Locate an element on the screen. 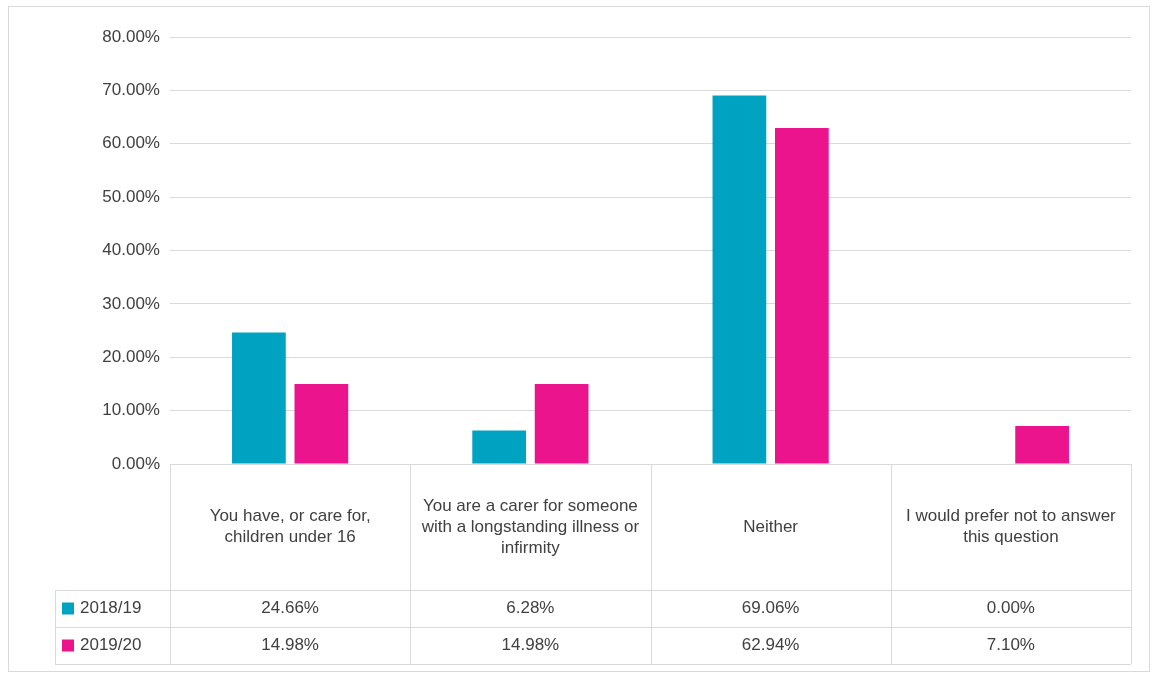 The width and height of the screenshot is (1154, 673). y-tick-label: 70.00% is located at coordinates (131, 90).